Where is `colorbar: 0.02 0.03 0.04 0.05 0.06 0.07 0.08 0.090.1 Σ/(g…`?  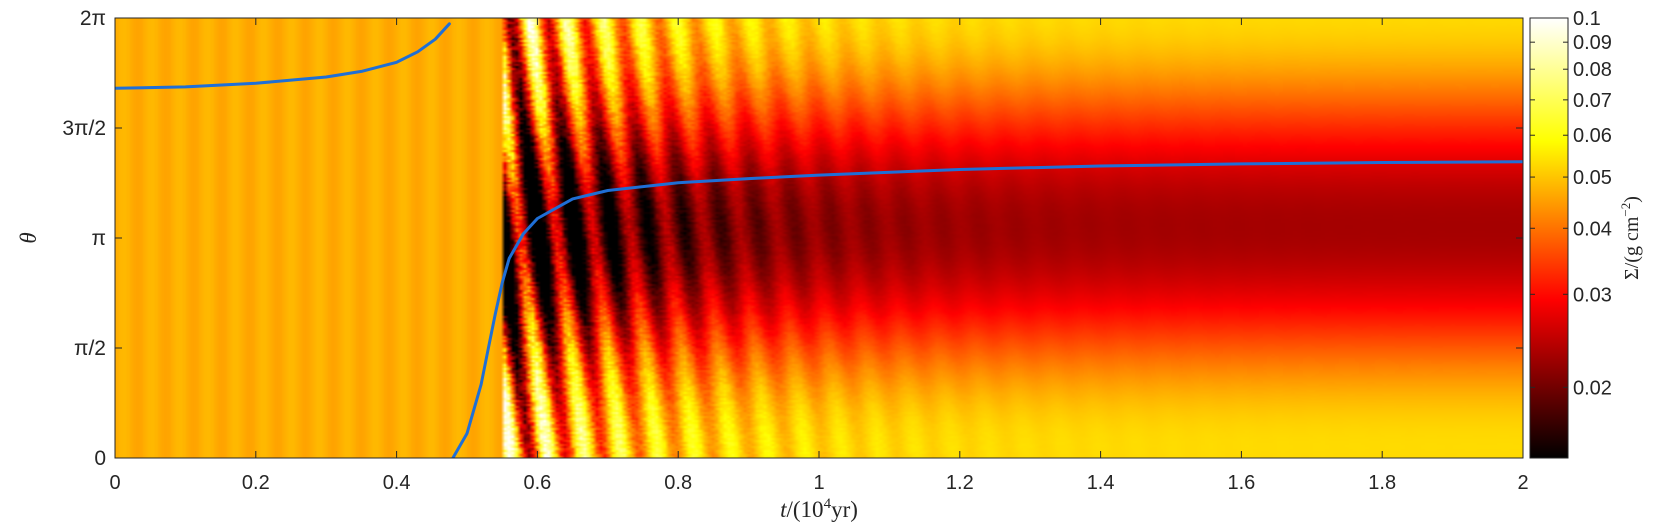
colorbar: 0.02 0.03 0.04 0.05 0.06 0.07 0.08 0.090.1 Σ/(g… is located at coordinates (1586, 233).